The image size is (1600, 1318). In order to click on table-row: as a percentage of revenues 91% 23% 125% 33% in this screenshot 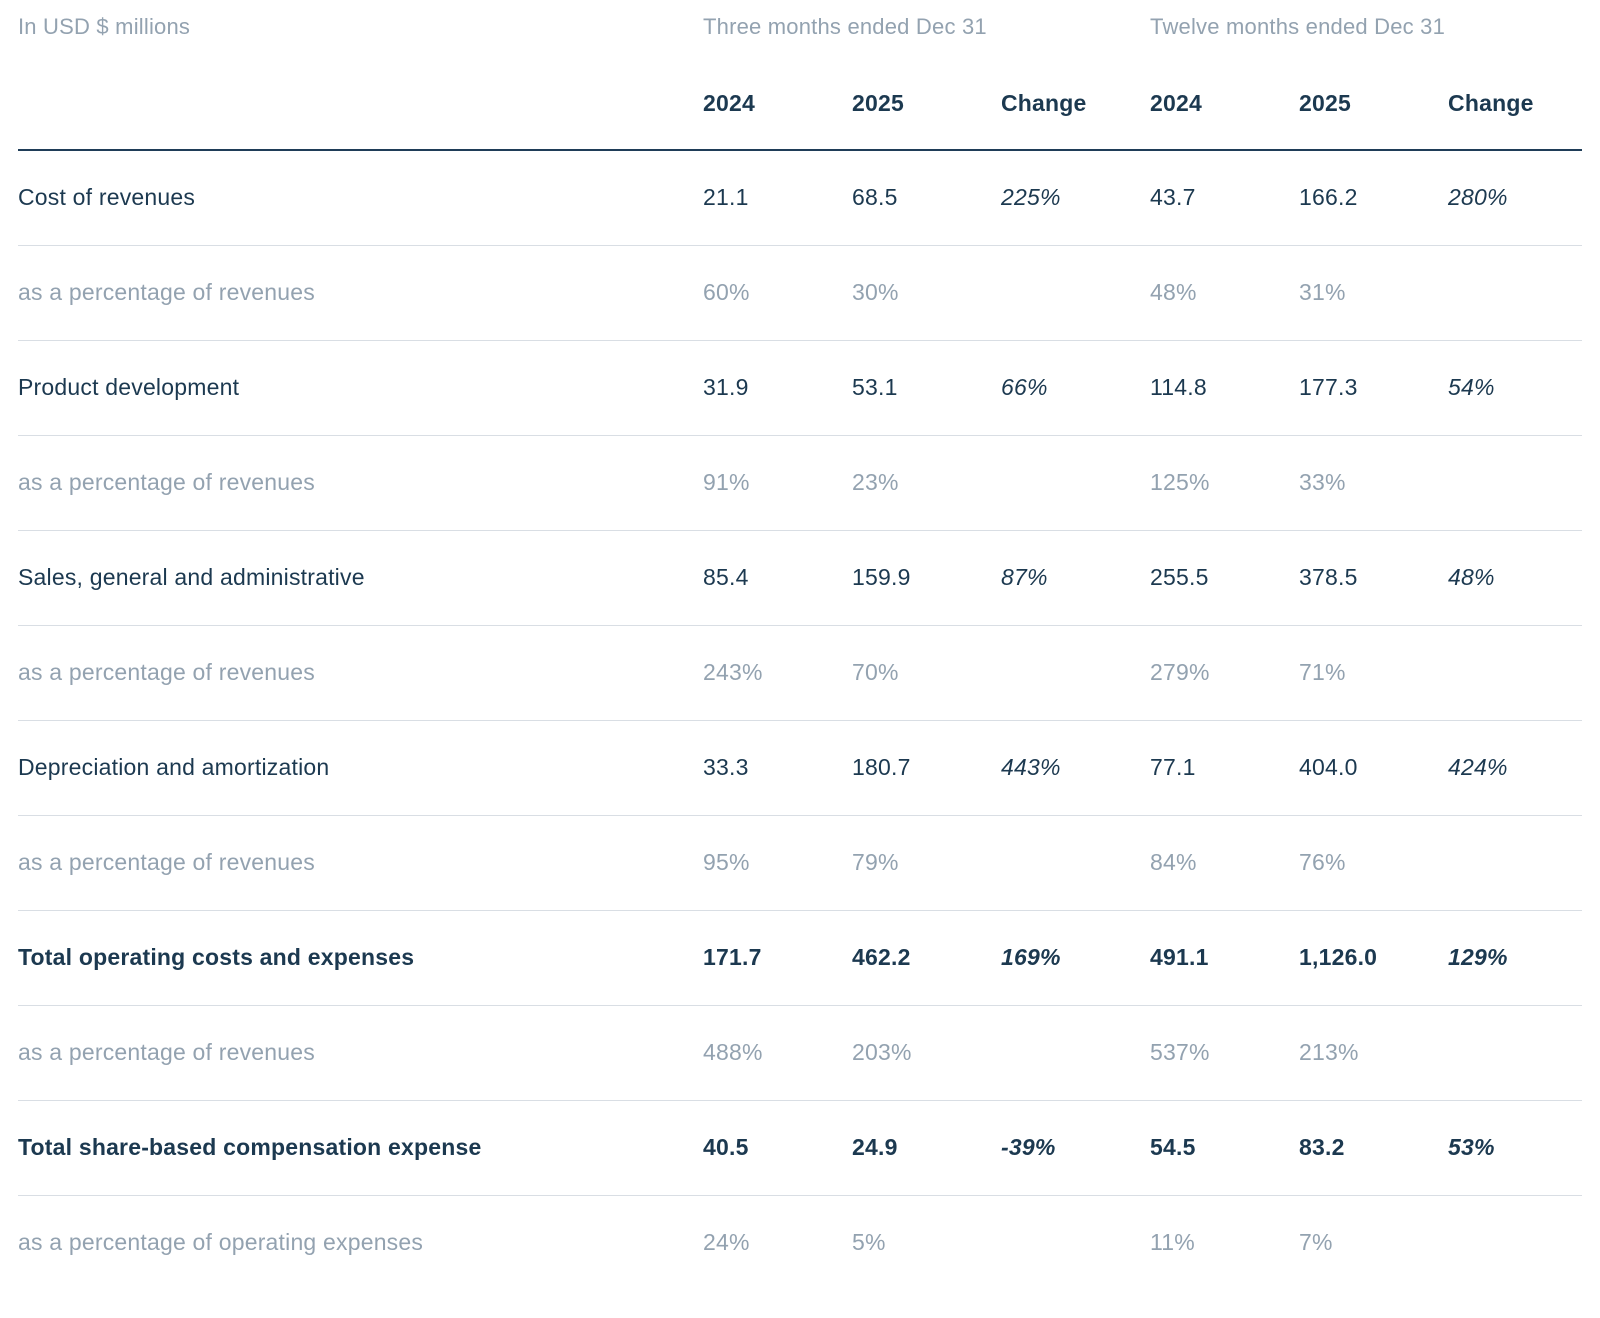, I will do `click(800, 483)`.